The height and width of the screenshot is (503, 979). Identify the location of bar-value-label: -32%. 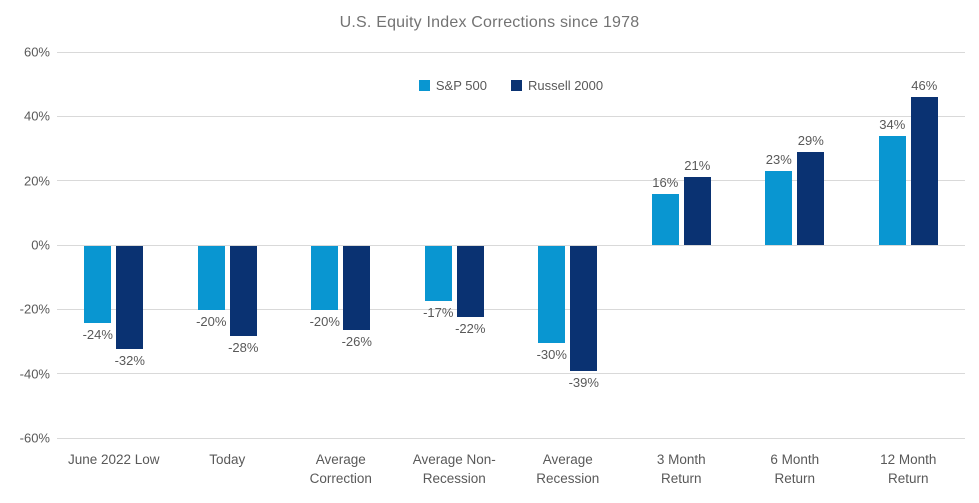
(129, 360).